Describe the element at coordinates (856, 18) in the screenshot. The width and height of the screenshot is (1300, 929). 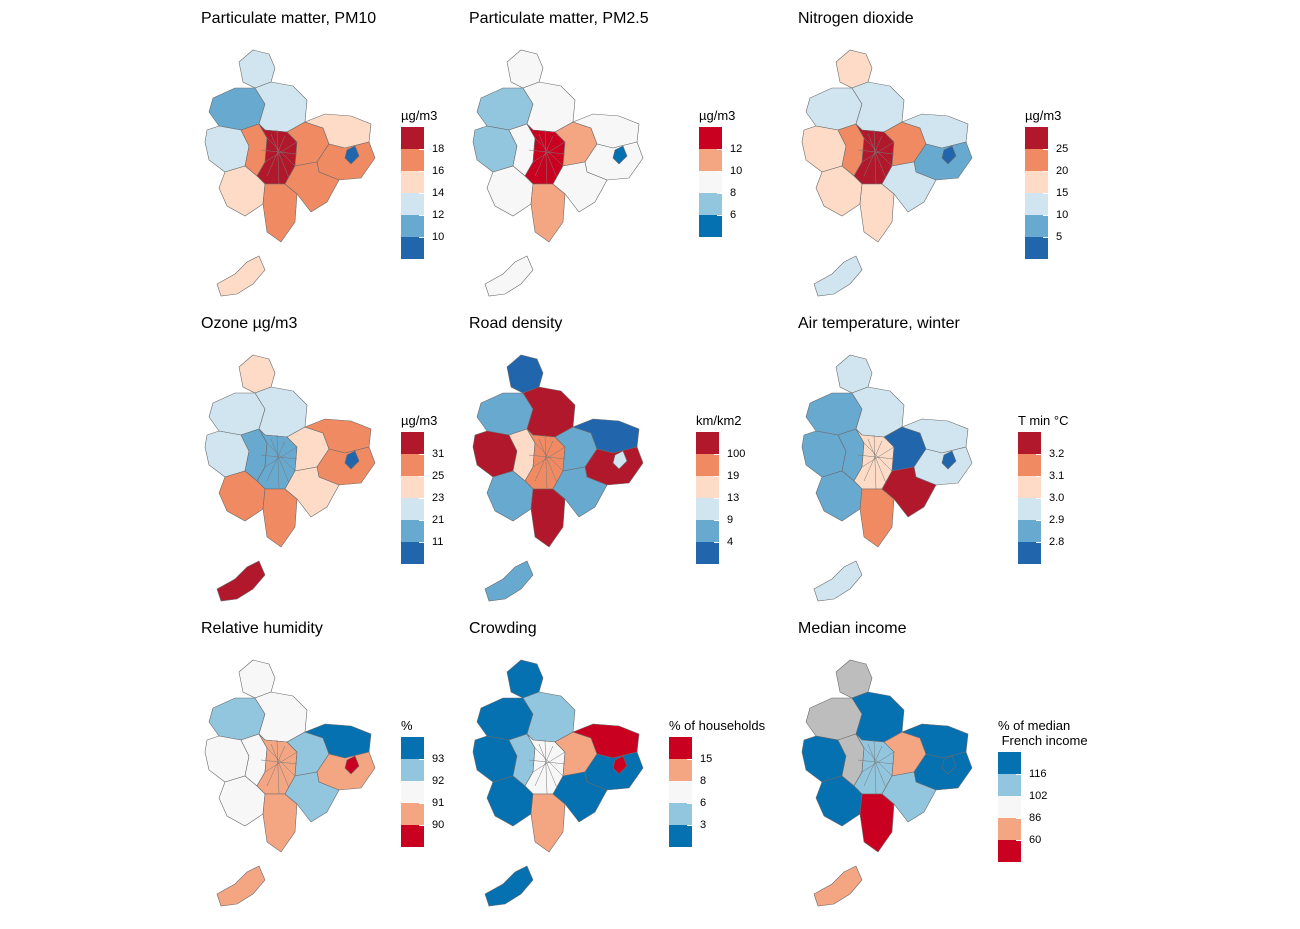
I see `panel-title: Nitrogen dioxide` at that location.